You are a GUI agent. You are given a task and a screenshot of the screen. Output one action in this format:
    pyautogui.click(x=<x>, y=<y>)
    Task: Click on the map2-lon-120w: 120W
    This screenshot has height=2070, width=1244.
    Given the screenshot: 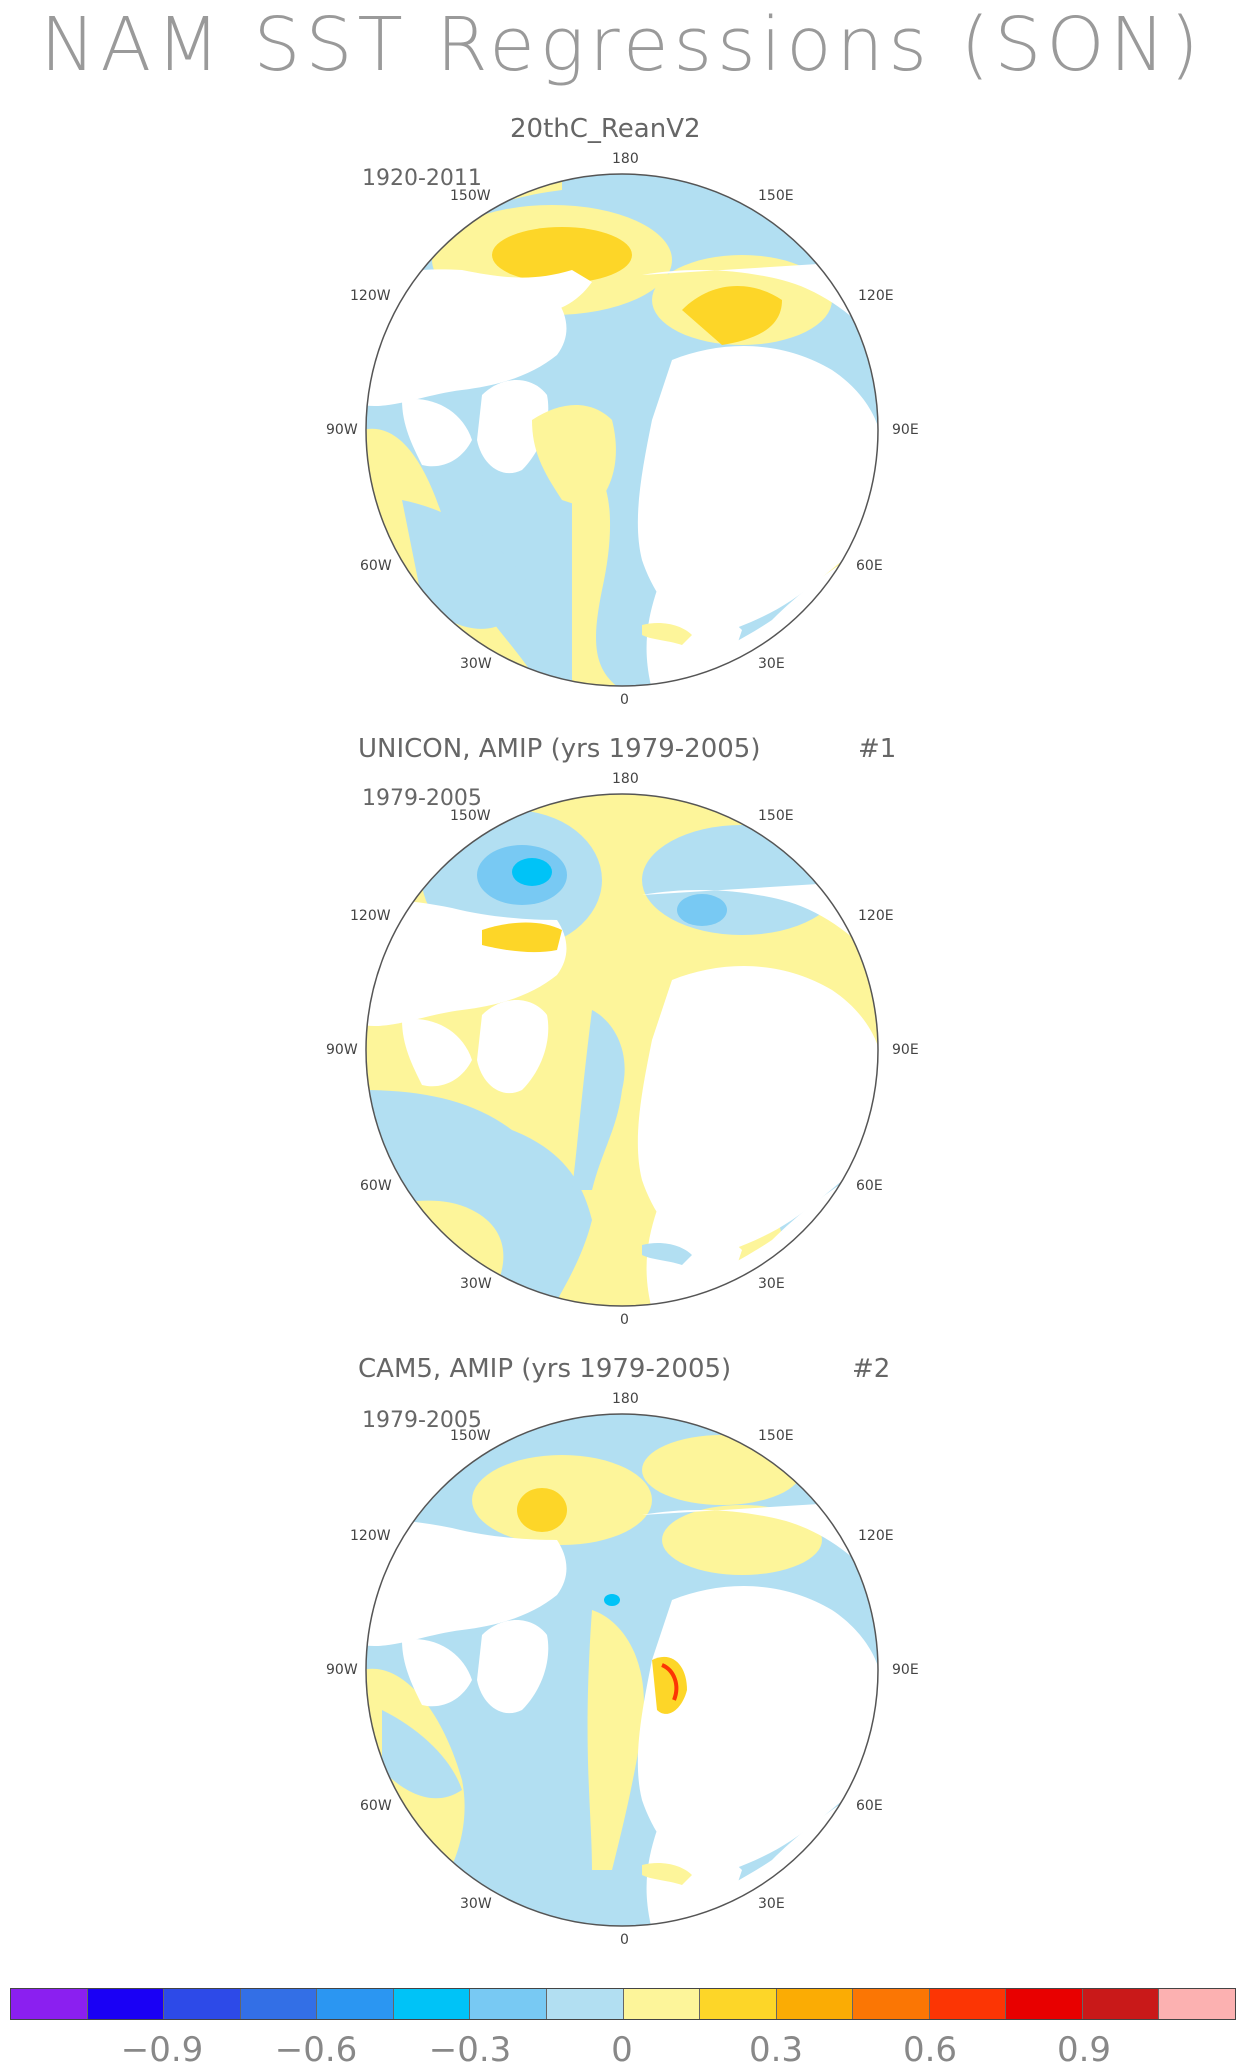 What is the action you would take?
    pyautogui.click(x=370, y=916)
    